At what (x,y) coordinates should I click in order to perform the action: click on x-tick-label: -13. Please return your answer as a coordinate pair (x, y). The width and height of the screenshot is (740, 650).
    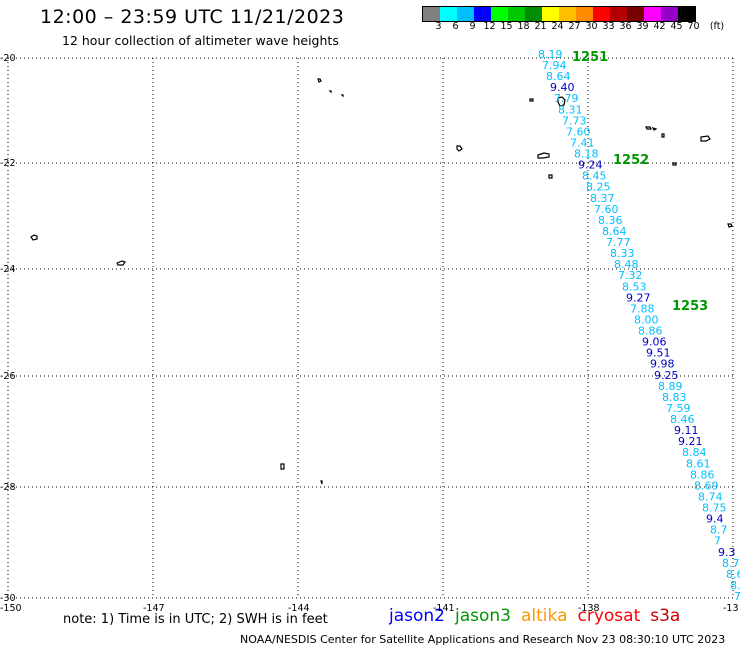
    Looking at the image, I should click on (731, 608).